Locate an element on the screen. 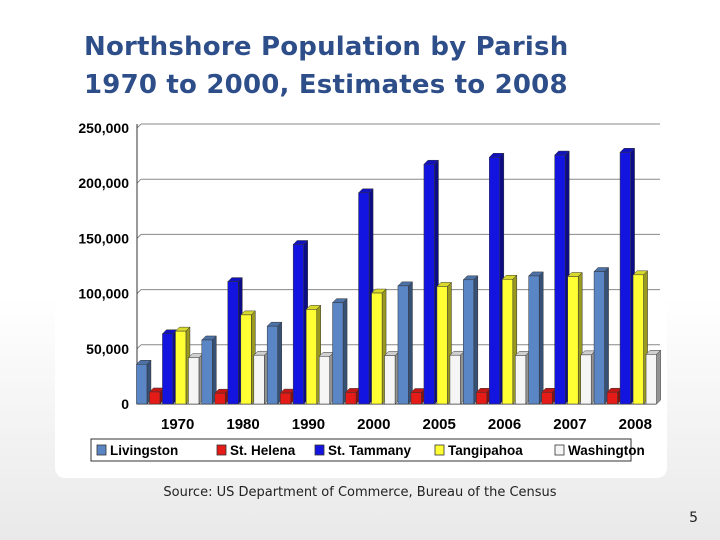  x-tick-label: 2005 is located at coordinates (439, 424).